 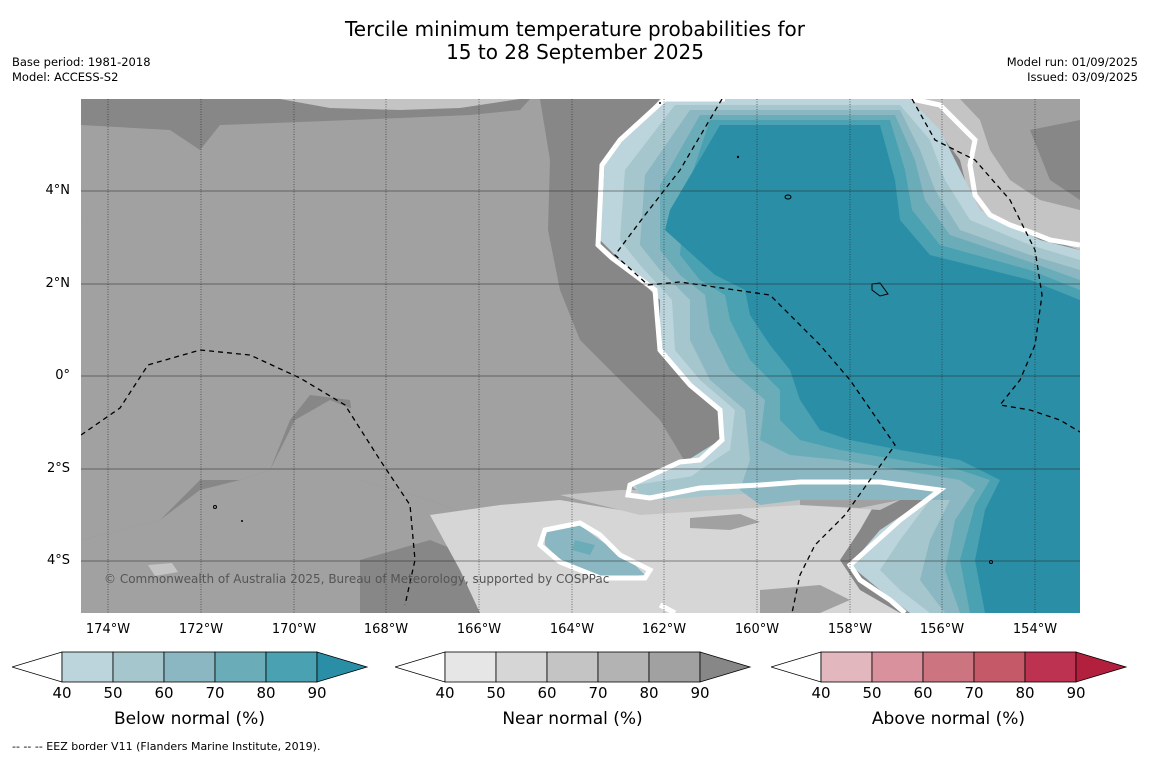 I want to click on island-kiritimati, so click(x=880, y=289).